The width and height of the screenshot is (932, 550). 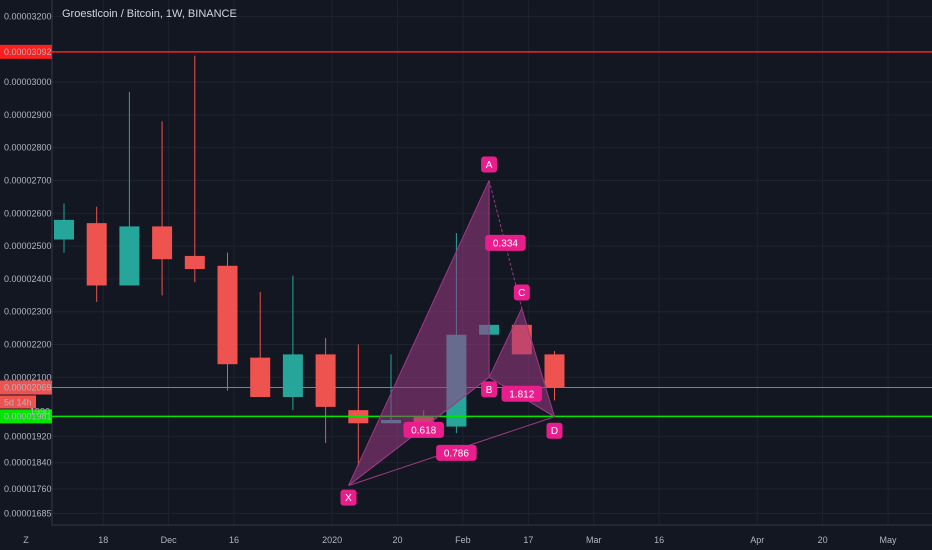 I want to click on price-tag-label: 0.00001981, so click(x=28, y=416).